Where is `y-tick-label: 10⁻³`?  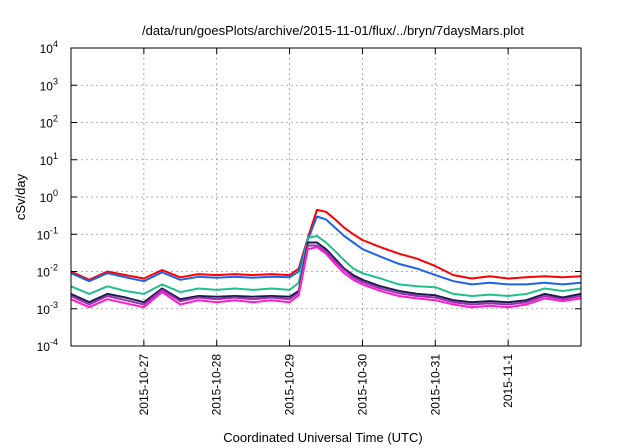
y-tick-label: 10⁻³ is located at coordinates (47, 308).